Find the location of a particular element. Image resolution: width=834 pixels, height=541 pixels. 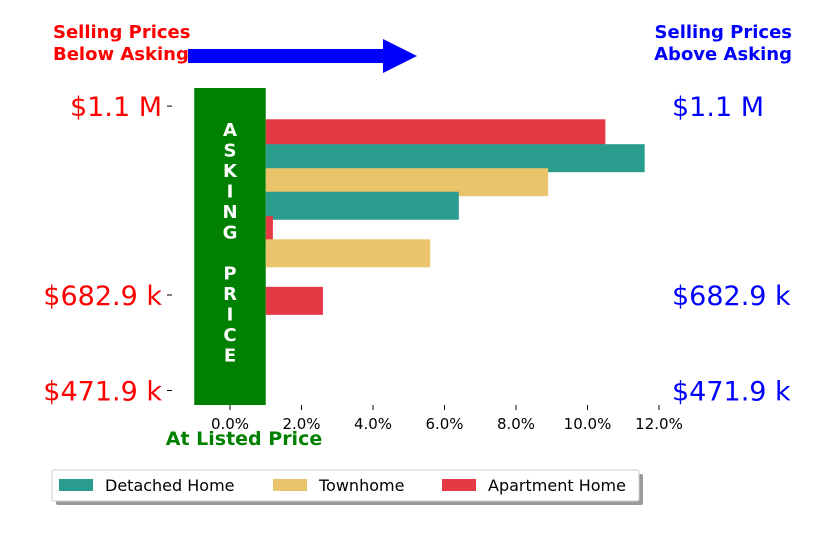

x-tick-label: 12.0% is located at coordinates (659, 424).